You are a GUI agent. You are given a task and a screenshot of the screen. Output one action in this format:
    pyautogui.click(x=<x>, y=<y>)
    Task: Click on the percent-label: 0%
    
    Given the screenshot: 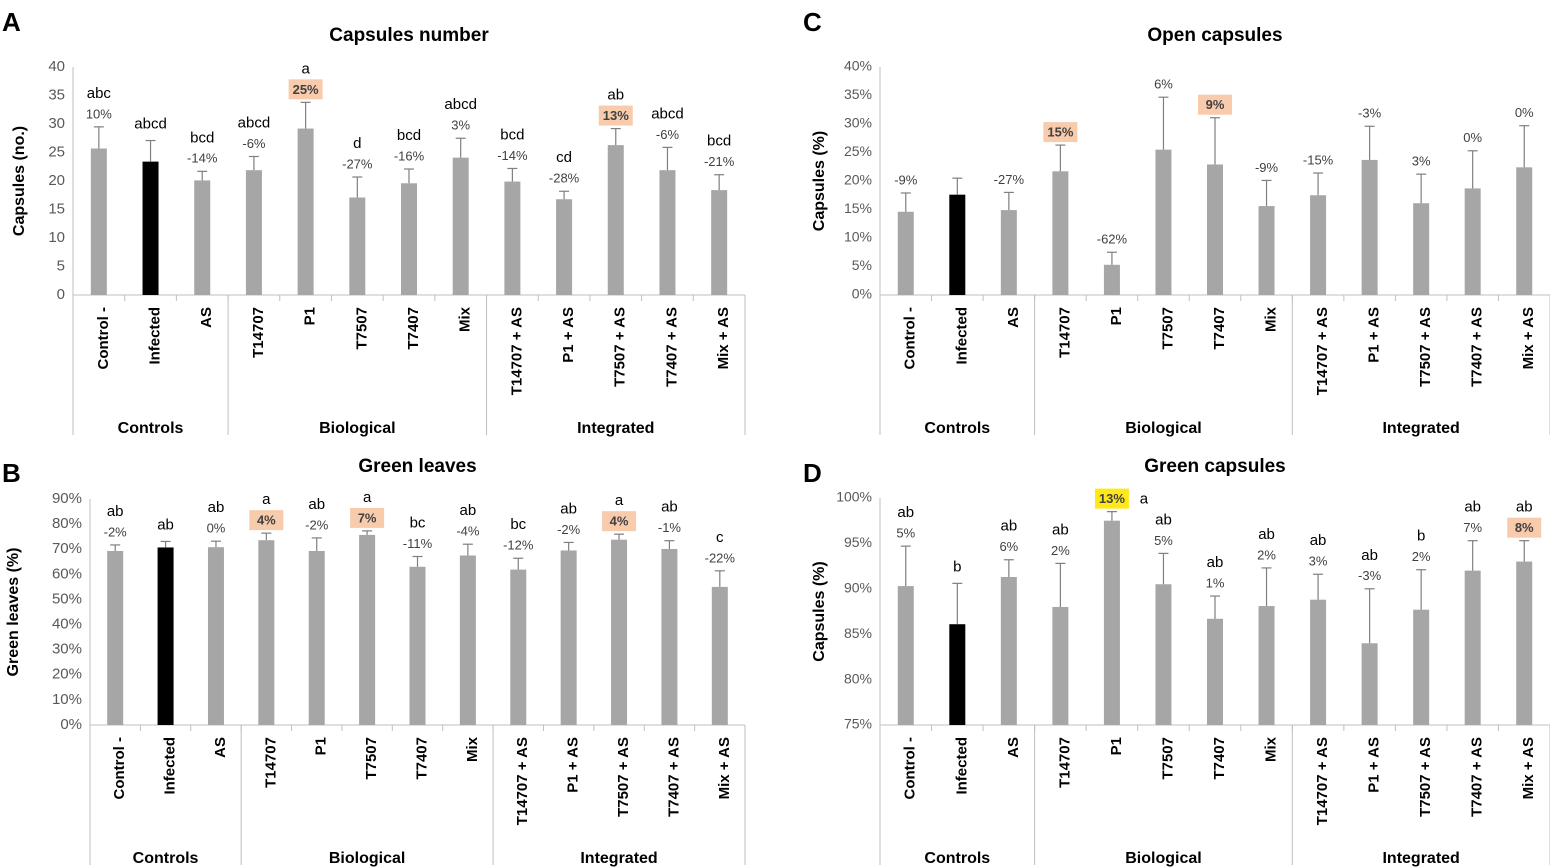 What is the action you would take?
    pyautogui.click(x=1472, y=137)
    